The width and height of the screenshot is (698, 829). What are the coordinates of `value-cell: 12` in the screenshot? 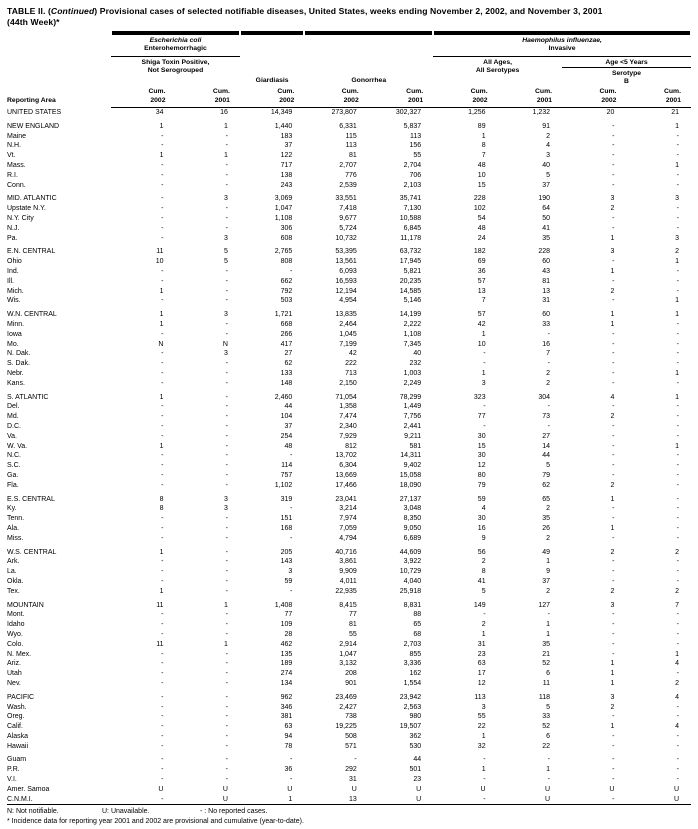 It's located at (481, 683).